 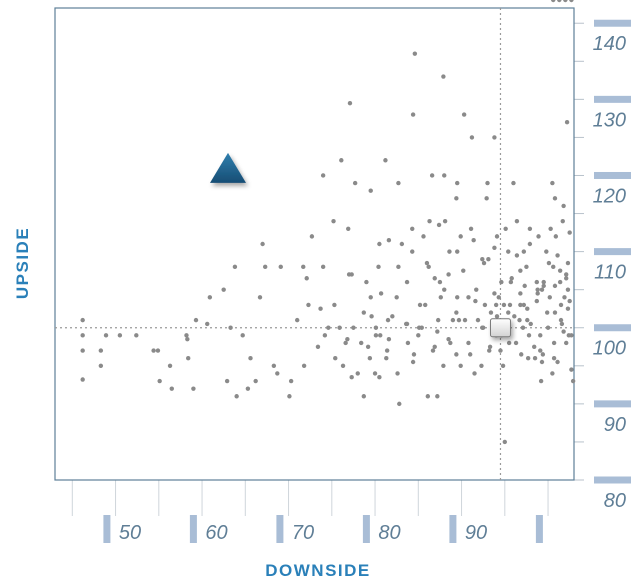 What do you see at coordinates (303, 533) in the screenshot?
I see `x-tick-label: 70` at bounding box center [303, 533].